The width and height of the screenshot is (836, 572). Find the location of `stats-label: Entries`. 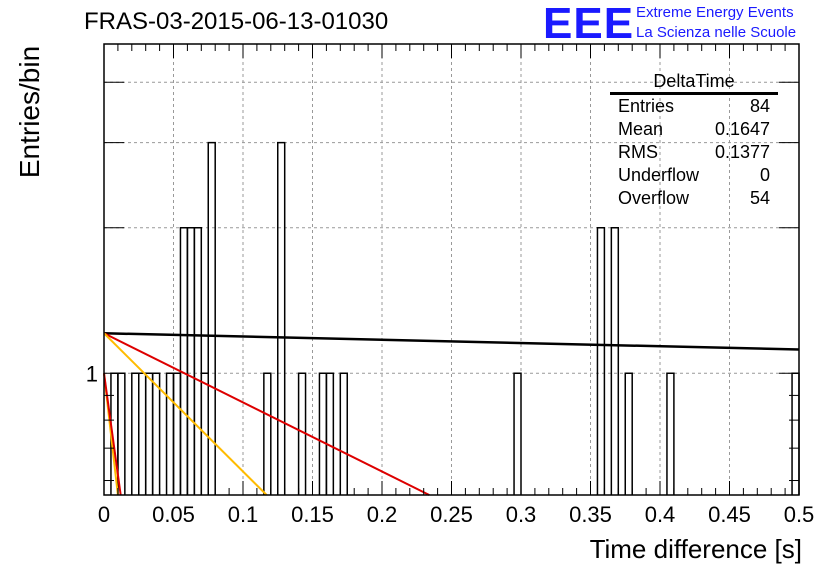

stats-label: Entries is located at coordinates (646, 106).